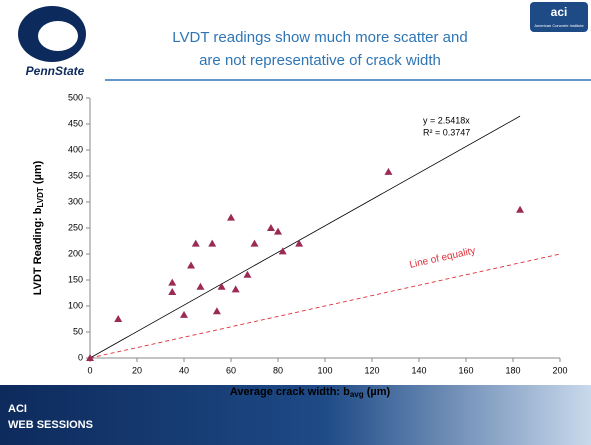 The image size is (591, 445). I want to click on x-axis-label: Average crack width: bavg (µm), so click(310, 392).